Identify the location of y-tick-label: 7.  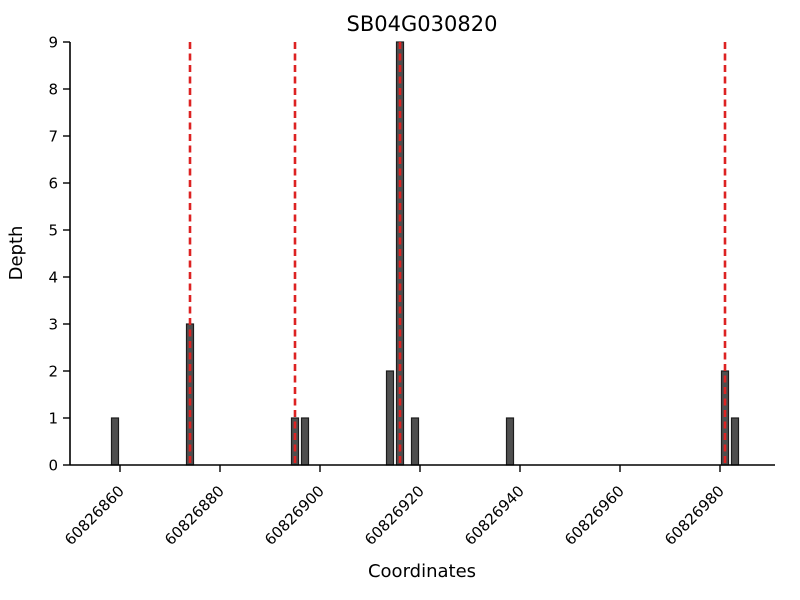
(53, 137).